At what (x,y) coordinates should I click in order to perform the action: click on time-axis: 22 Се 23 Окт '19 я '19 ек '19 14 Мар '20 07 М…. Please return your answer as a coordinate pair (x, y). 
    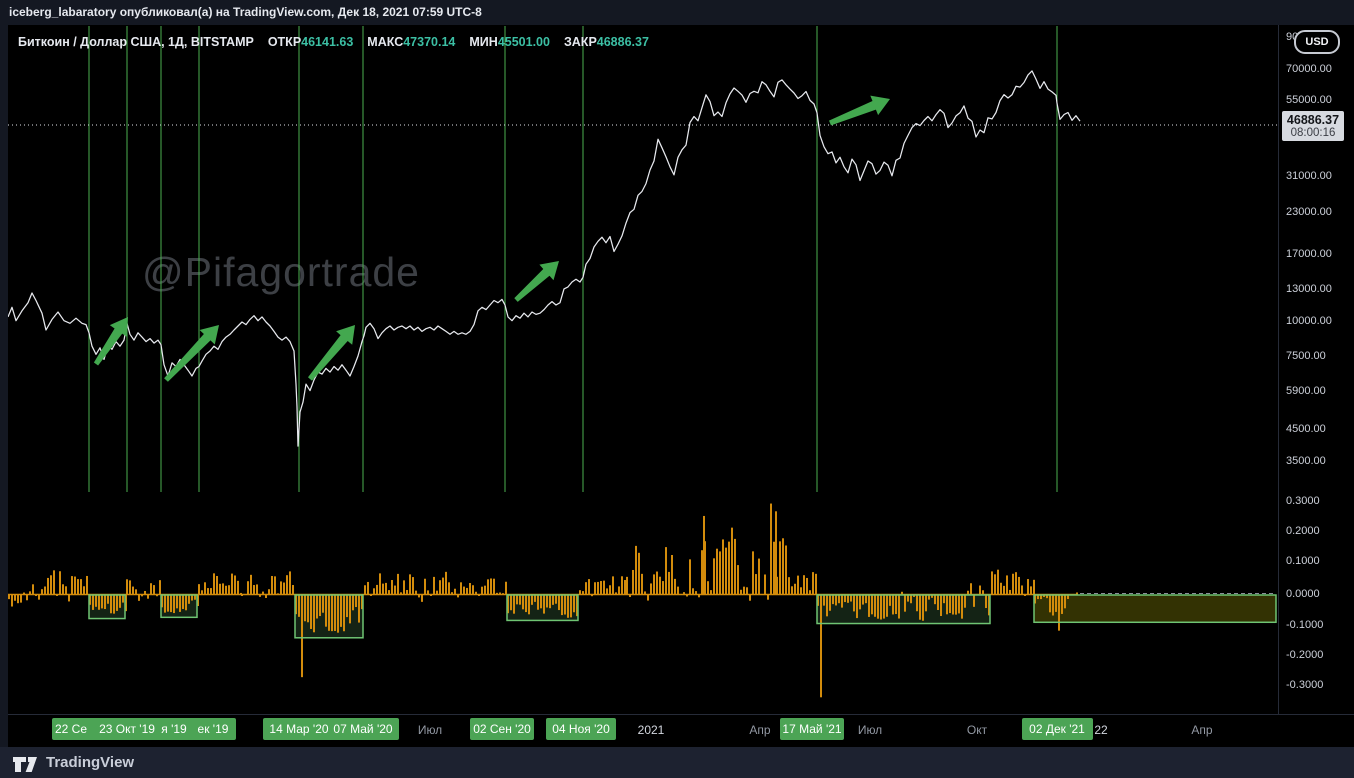
    Looking at the image, I should click on (681, 731).